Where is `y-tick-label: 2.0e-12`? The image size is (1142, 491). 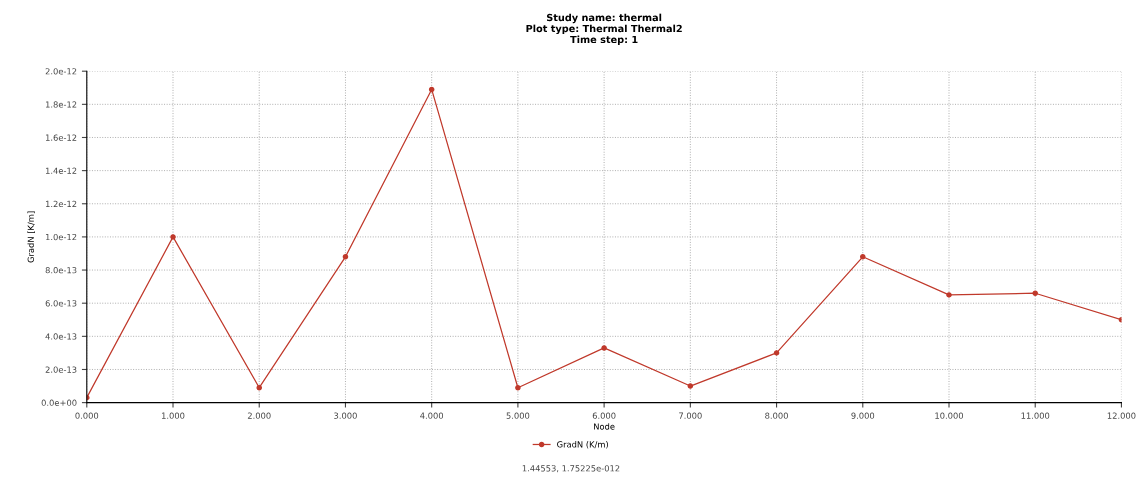
y-tick-label: 2.0e-12 is located at coordinates (61, 71).